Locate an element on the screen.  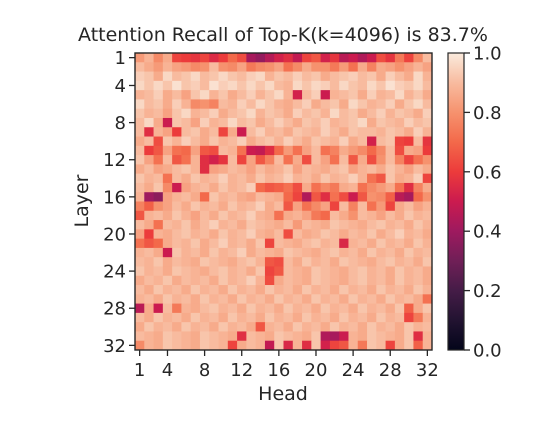
x-tick-label: 24 is located at coordinates (353, 370).